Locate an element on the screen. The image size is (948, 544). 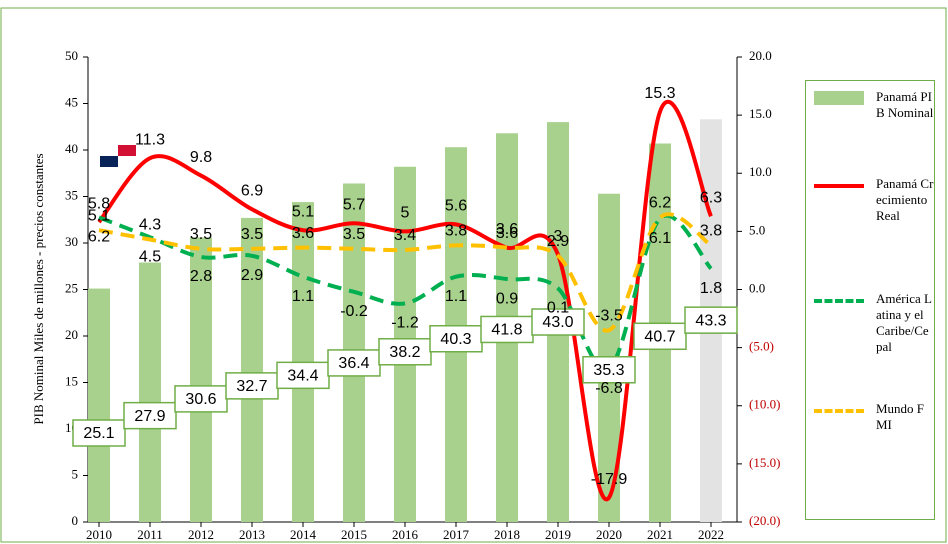
value-label: 11.3 is located at coordinates (150, 139).